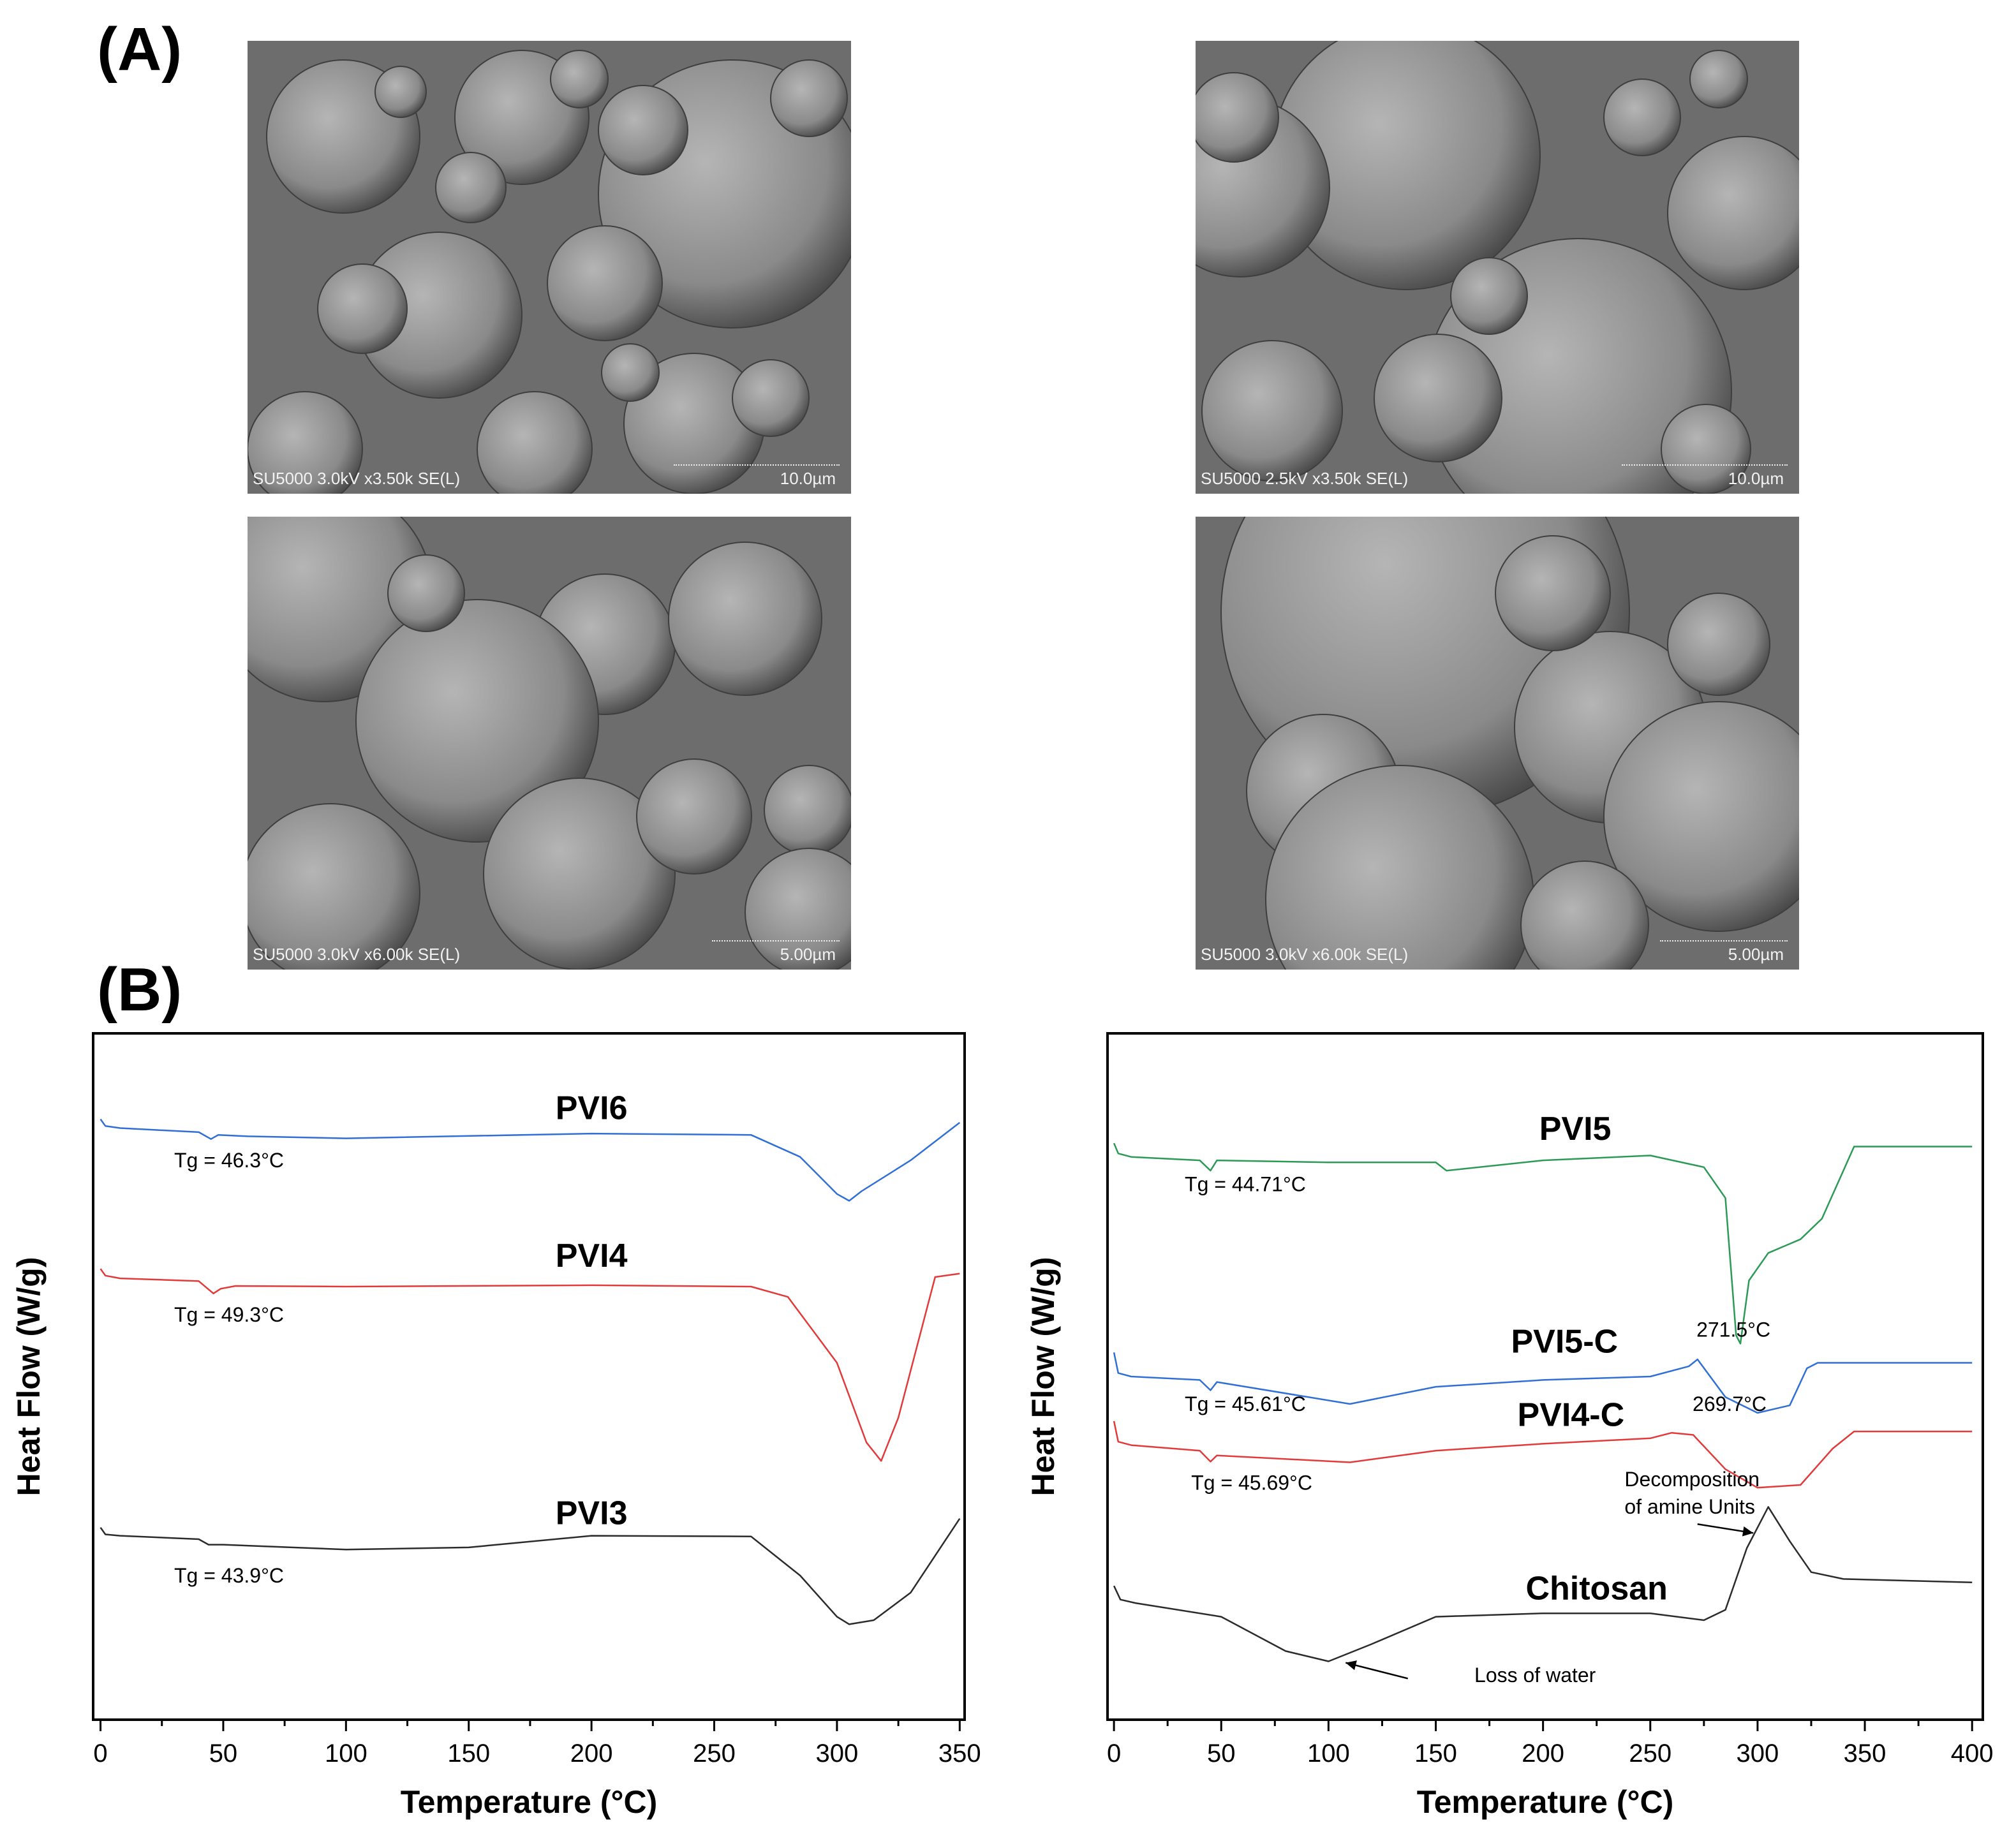  Describe the element at coordinates (229, 1575) in the screenshot. I see `annotation-label: Tg = 43.9°C` at that location.